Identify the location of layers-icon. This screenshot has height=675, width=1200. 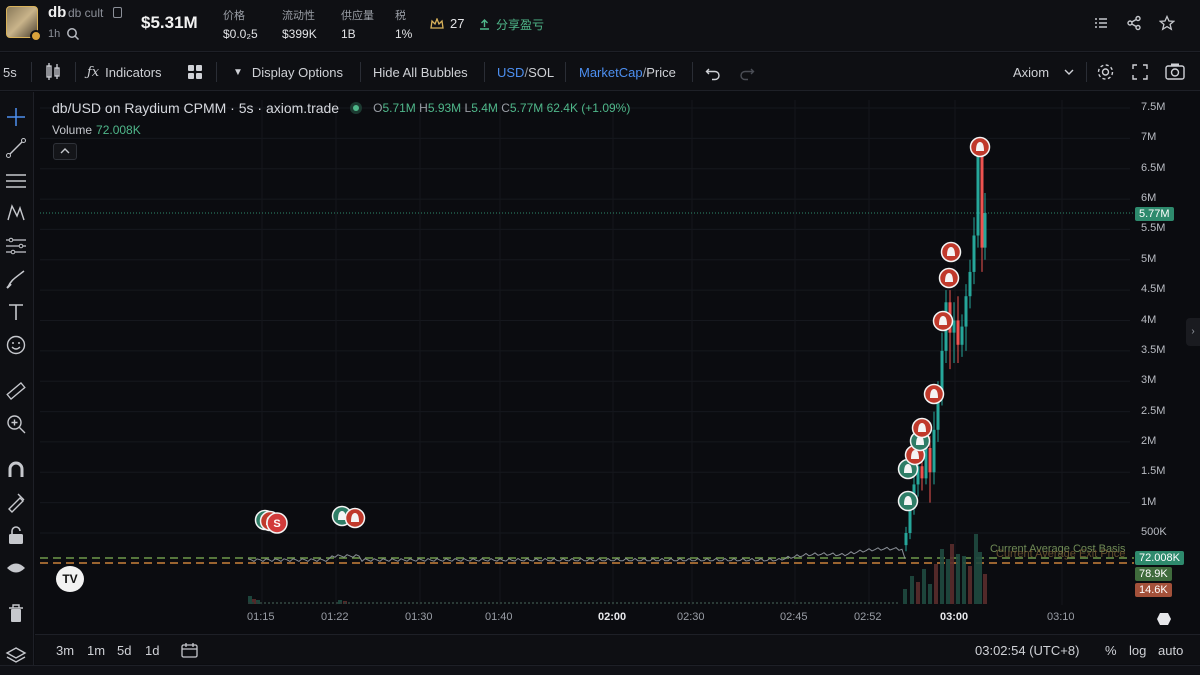
(16, 656).